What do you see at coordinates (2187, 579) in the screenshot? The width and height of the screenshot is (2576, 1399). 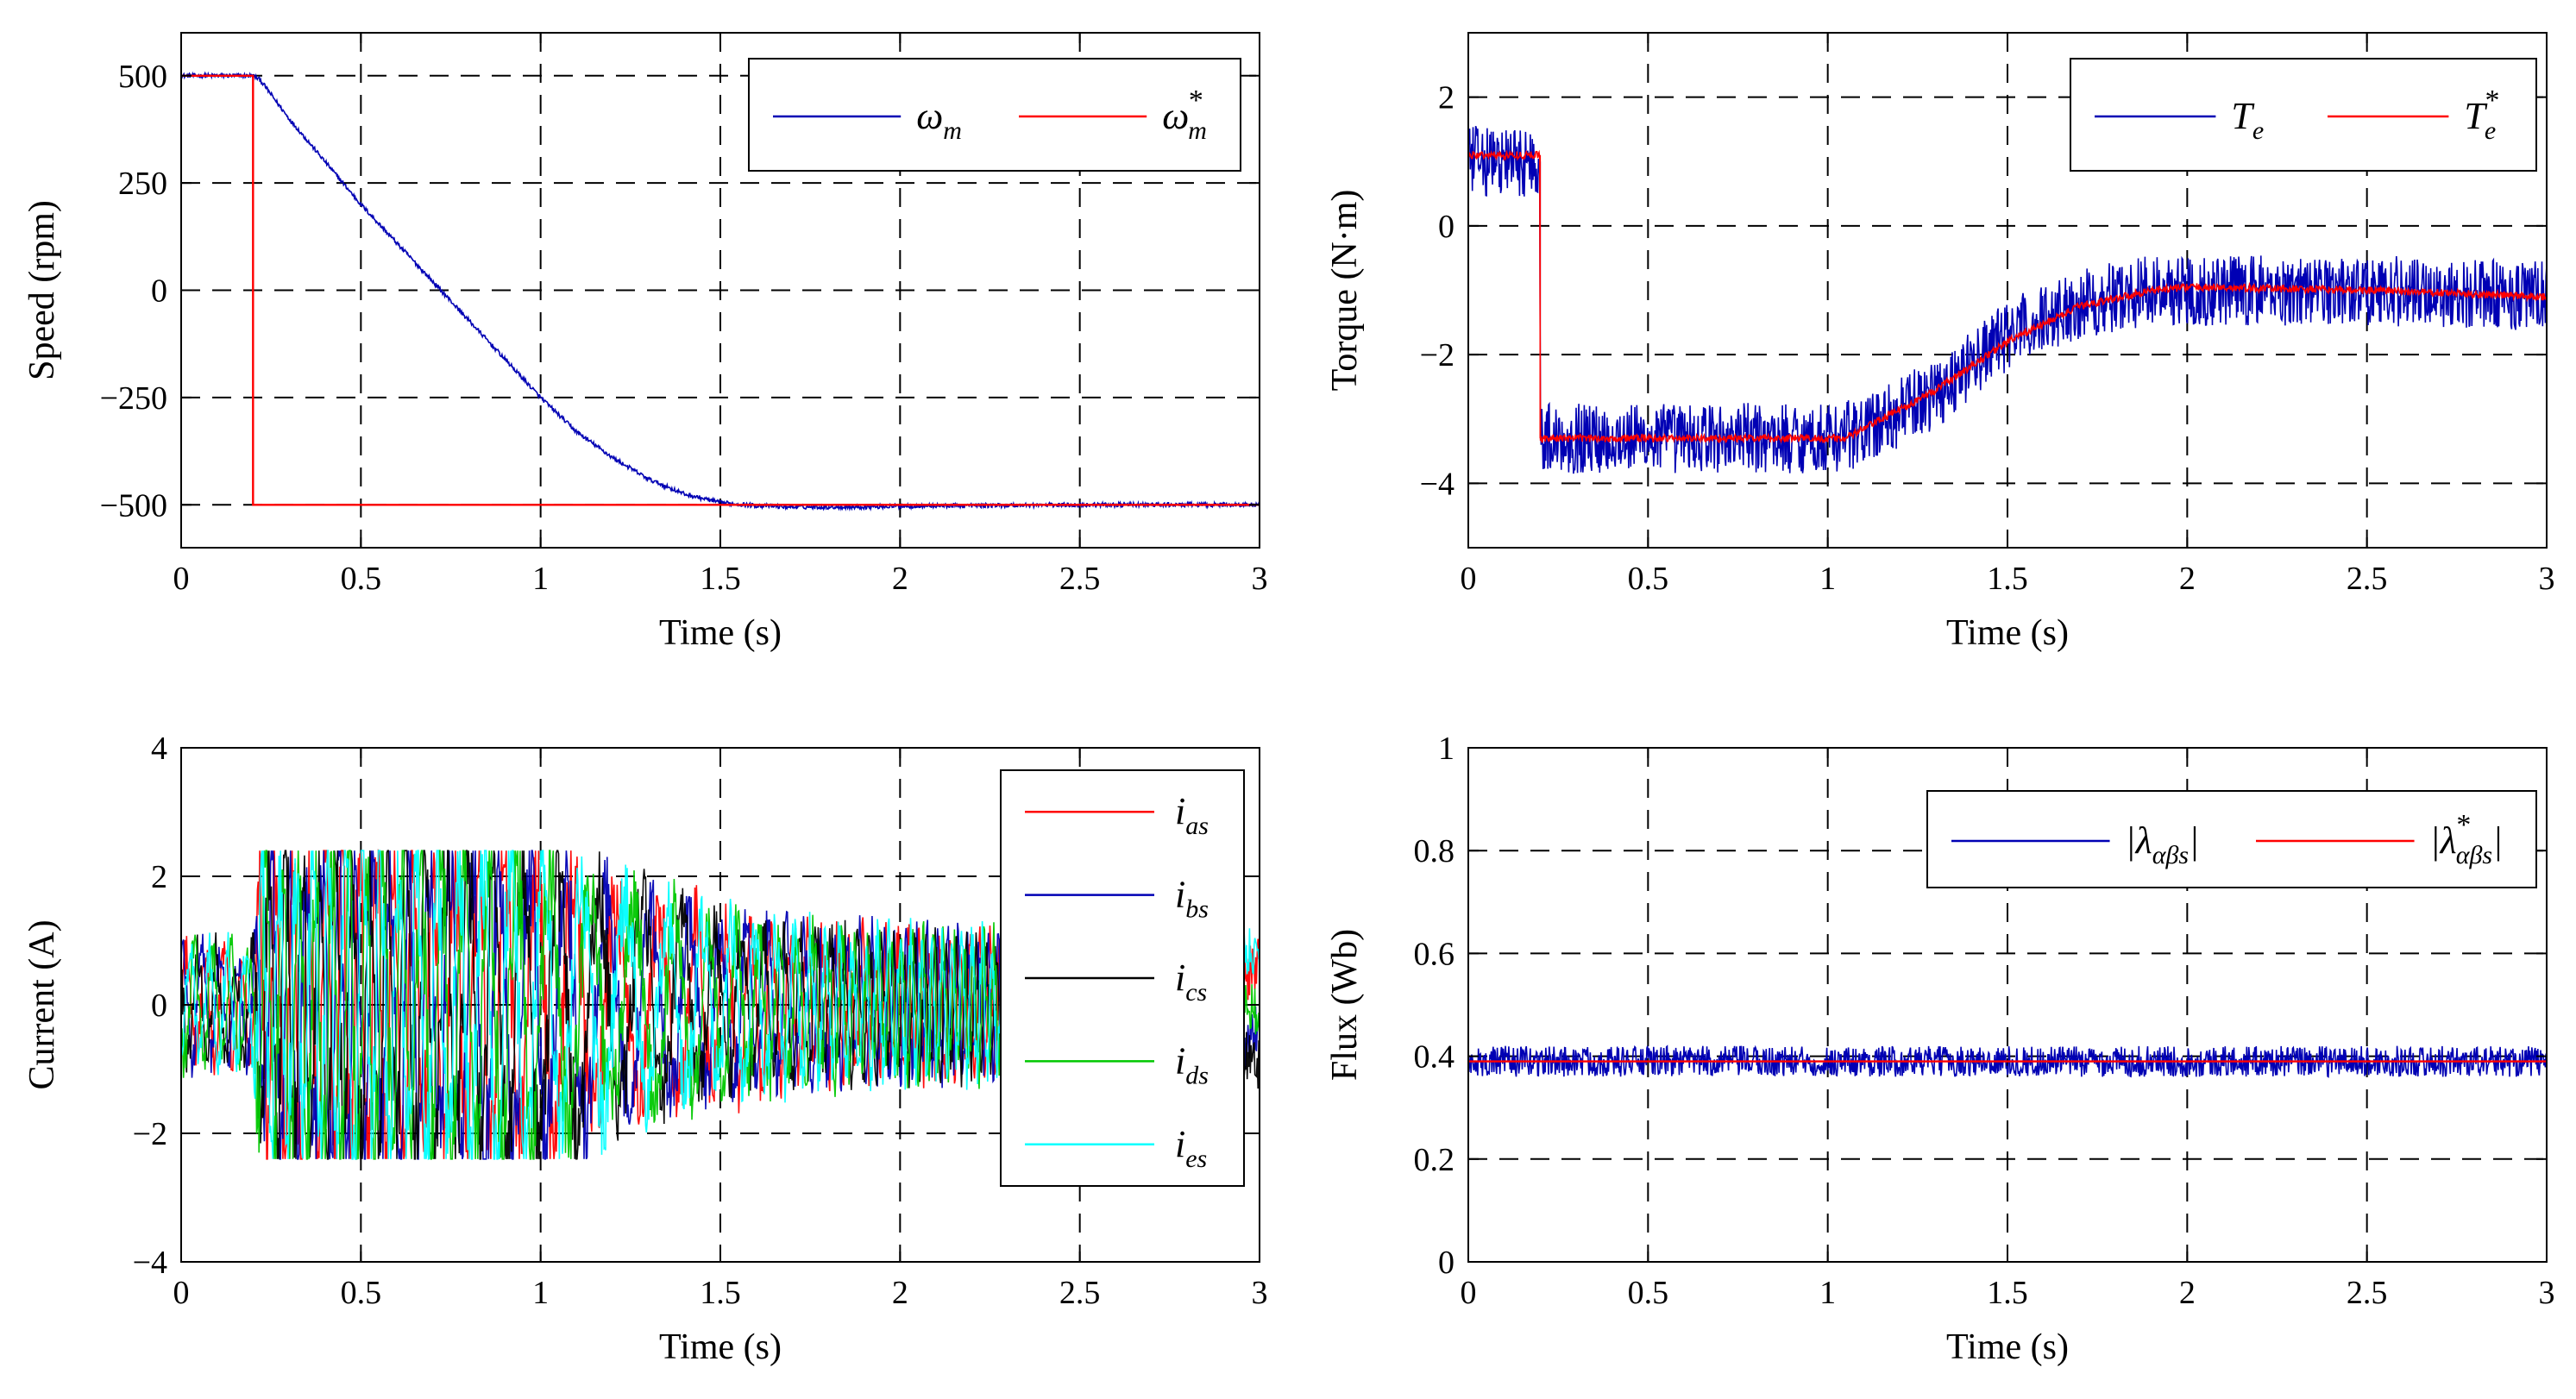 I see `torque-xtick-label: 2` at bounding box center [2187, 579].